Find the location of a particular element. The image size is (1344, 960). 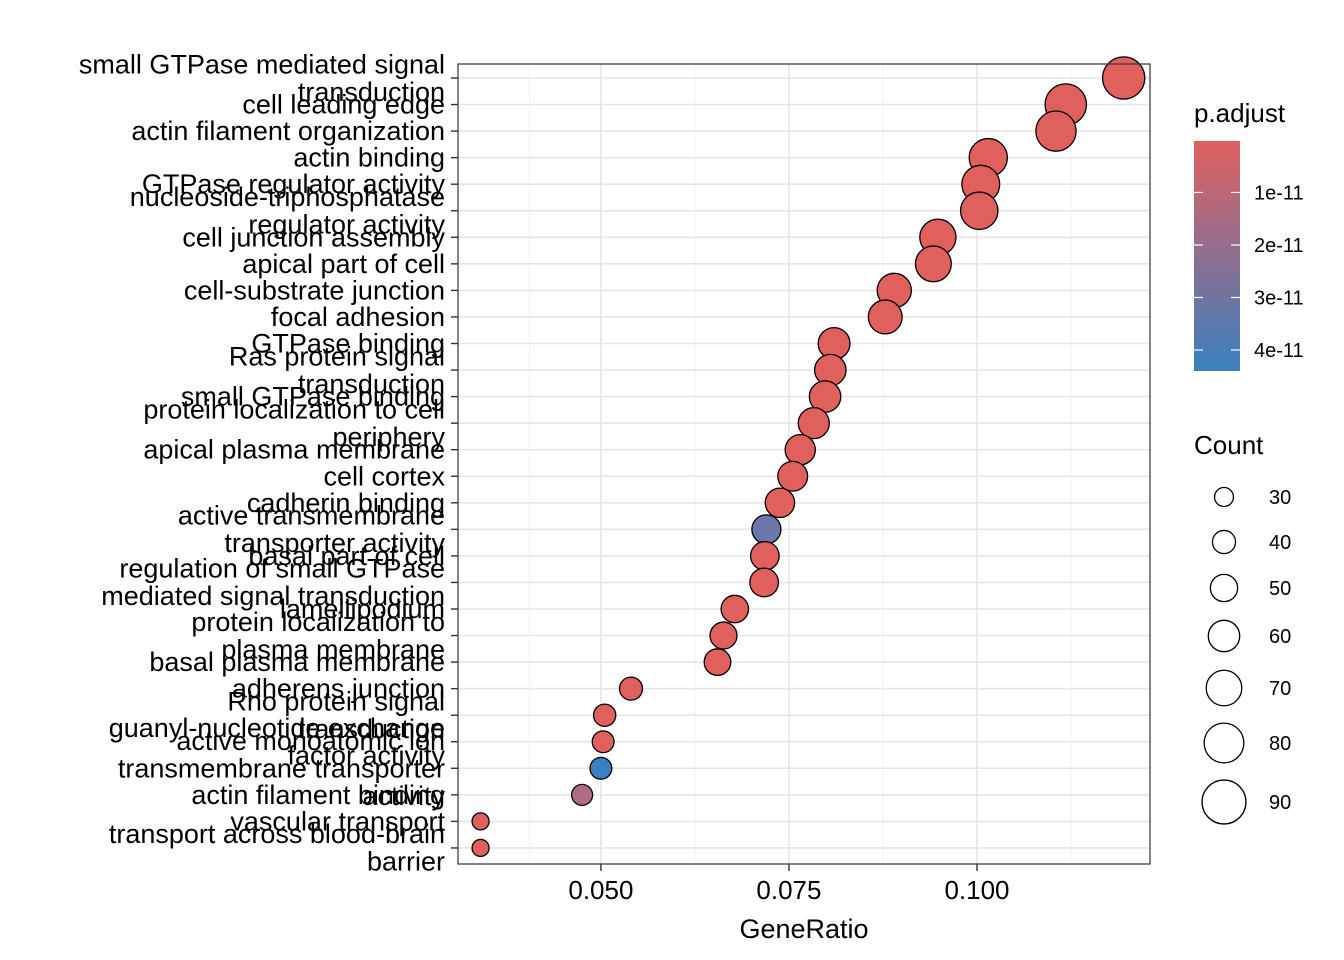

x-tick-label: 0.050 is located at coordinates (600, 890).